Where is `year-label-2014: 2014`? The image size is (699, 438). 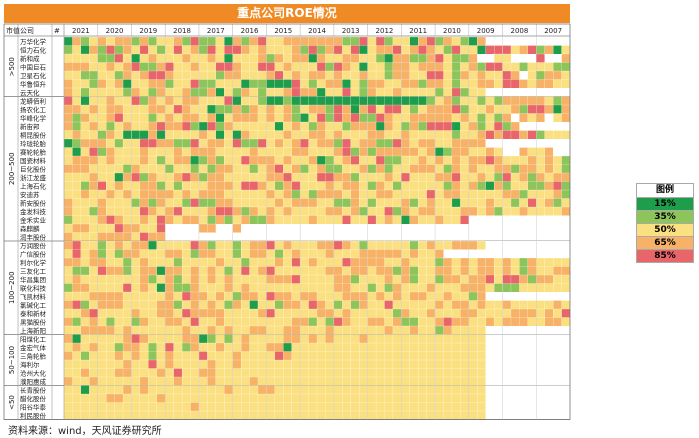
year-label-2014: 2014 is located at coordinates (317, 31).